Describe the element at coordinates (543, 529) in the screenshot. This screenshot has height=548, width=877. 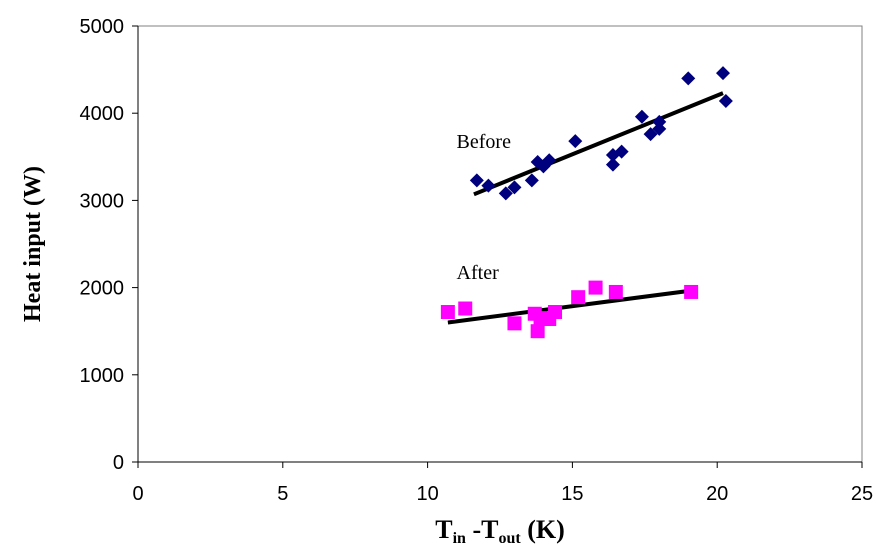
I see `x-axis-title-tail: (K)` at that location.